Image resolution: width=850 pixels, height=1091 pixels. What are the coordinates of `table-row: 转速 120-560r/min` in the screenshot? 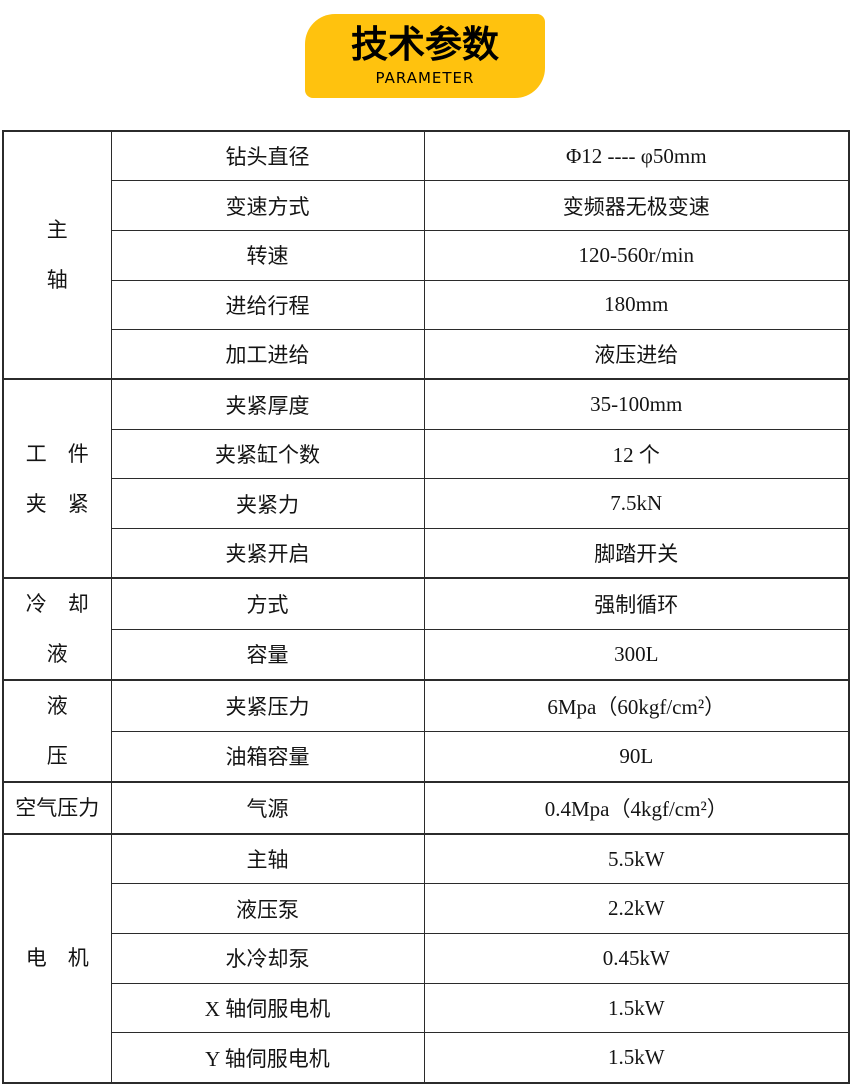 It's located at (426, 255).